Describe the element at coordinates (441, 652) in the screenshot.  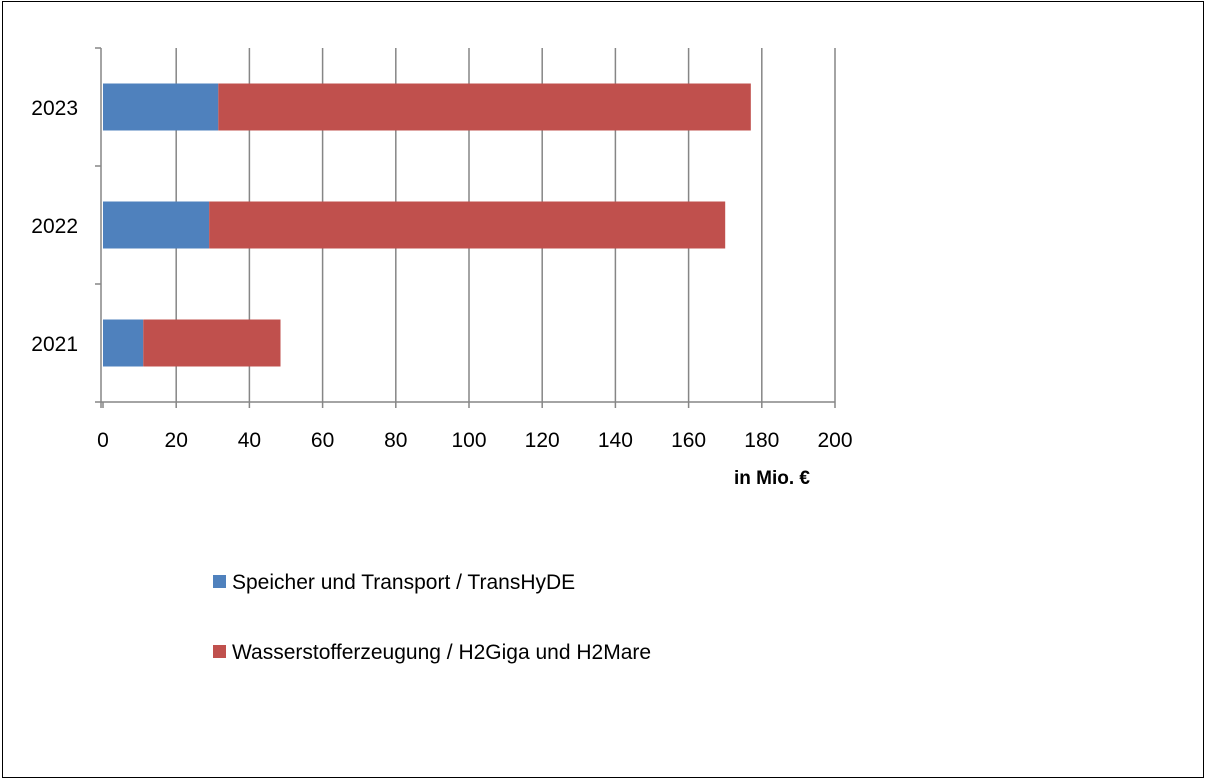
I see `legend-label: Wasserstofferzeugung / H2Giga und H2Mare` at that location.